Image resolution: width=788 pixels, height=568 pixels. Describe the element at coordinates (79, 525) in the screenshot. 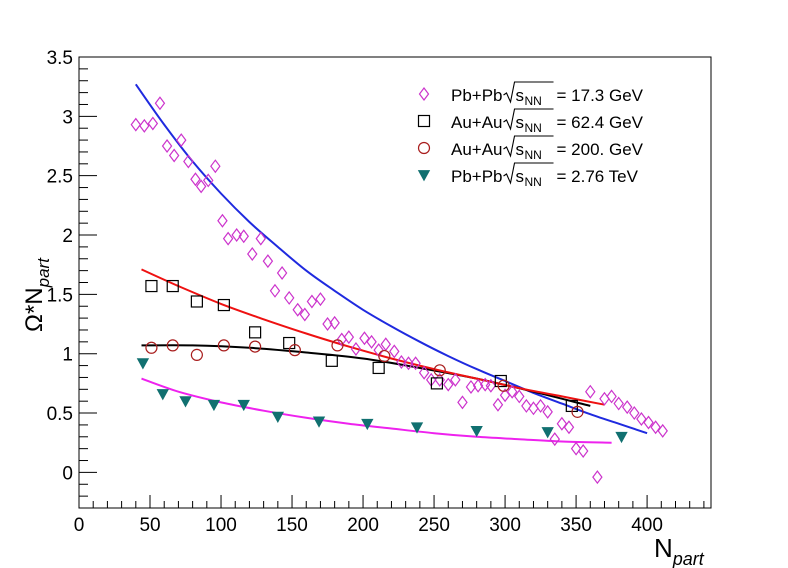

I see `x-tick-label: 0` at that location.